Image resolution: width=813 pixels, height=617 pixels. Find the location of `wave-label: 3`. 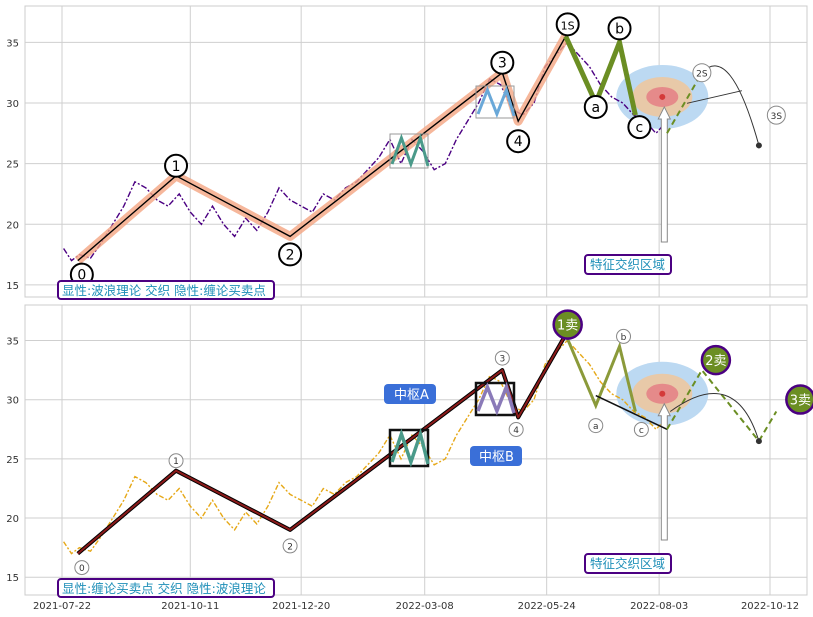

wave-label: 3 is located at coordinates (502, 64).